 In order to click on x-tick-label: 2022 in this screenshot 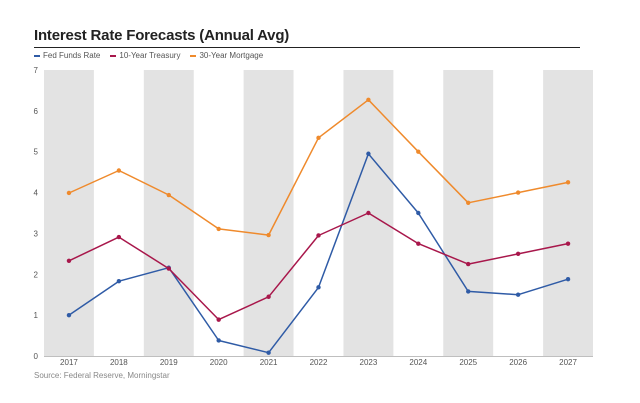, I will do `click(319, 362)`.